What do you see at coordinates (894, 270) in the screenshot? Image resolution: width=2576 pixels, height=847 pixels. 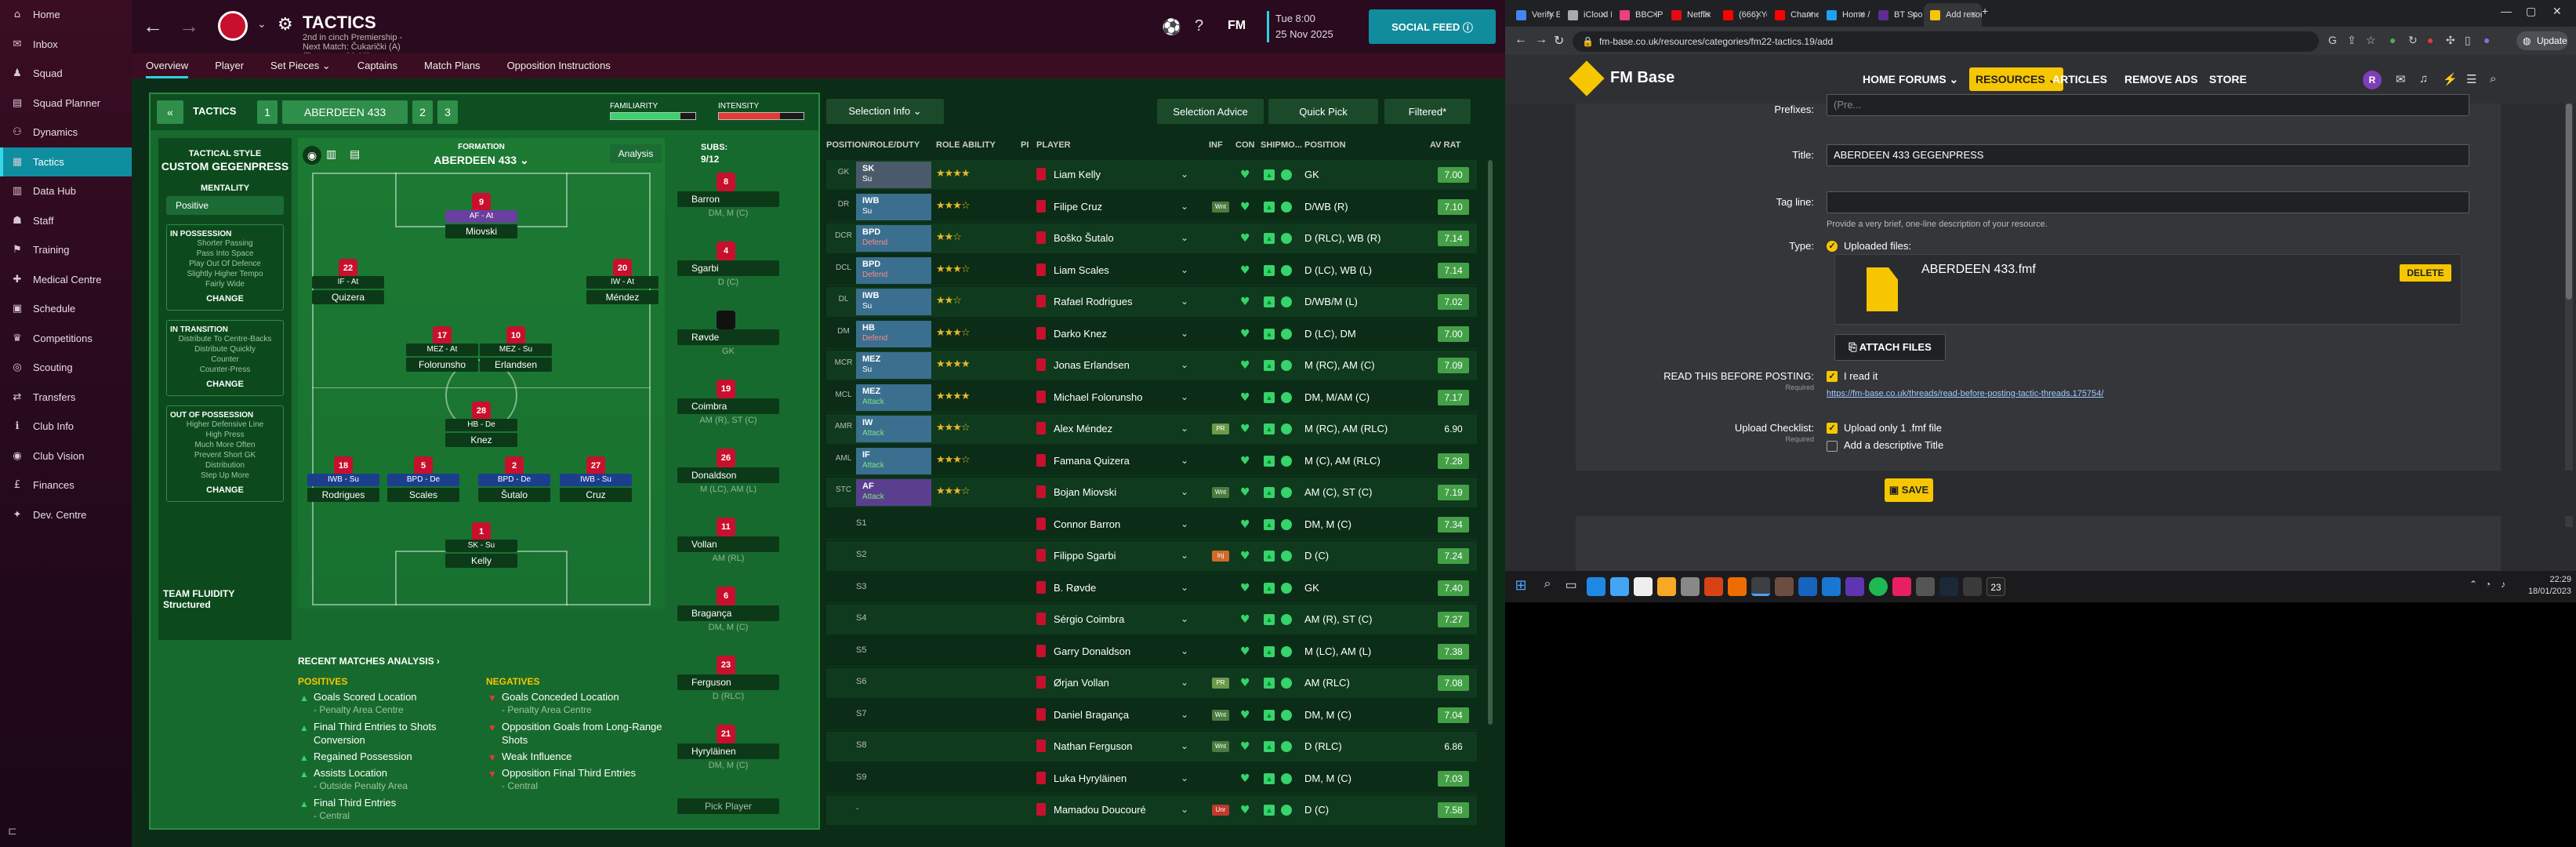 I see `role-duty-select: BPD Defend` at bounding box center [894, 270].